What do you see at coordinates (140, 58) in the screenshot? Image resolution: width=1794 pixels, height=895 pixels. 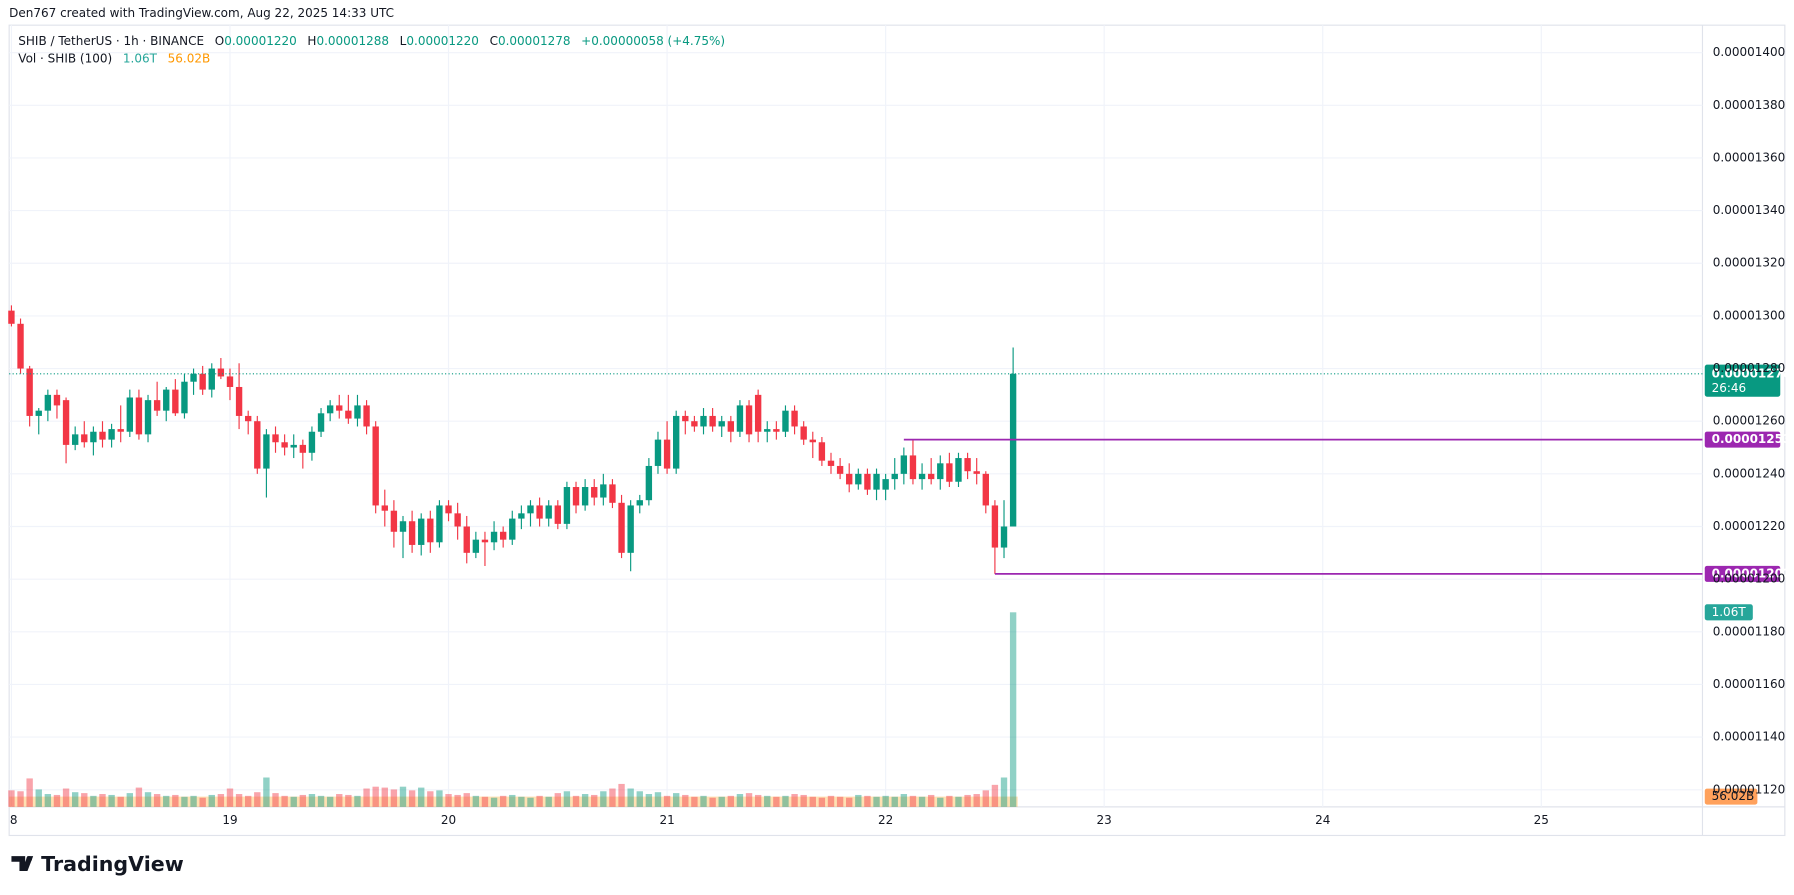 I see `volume-value: 1.06T` at bounding box center [140, 58].